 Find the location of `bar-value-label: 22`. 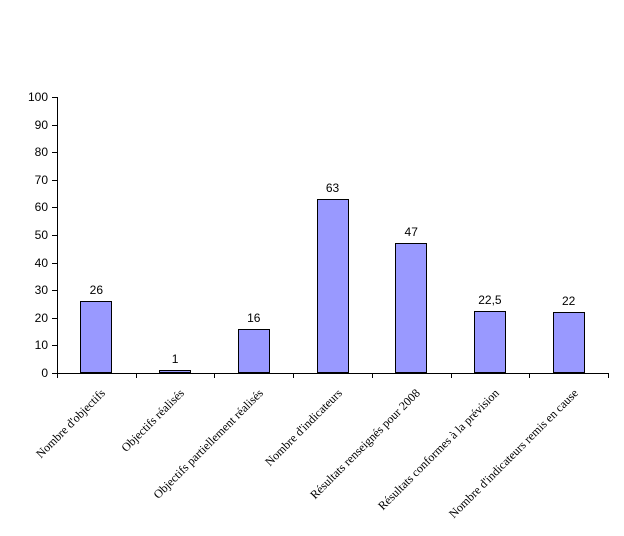

bar-value-label: 22 is located at coordinates (568, 301).